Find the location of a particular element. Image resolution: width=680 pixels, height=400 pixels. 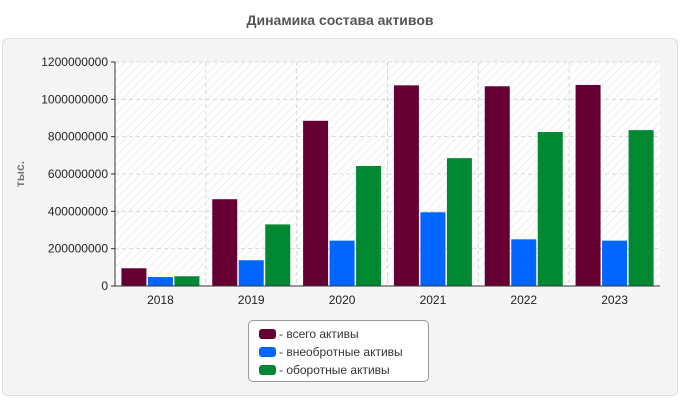

legend-item: - внеобротные активы is located at coordinates (343, 352).